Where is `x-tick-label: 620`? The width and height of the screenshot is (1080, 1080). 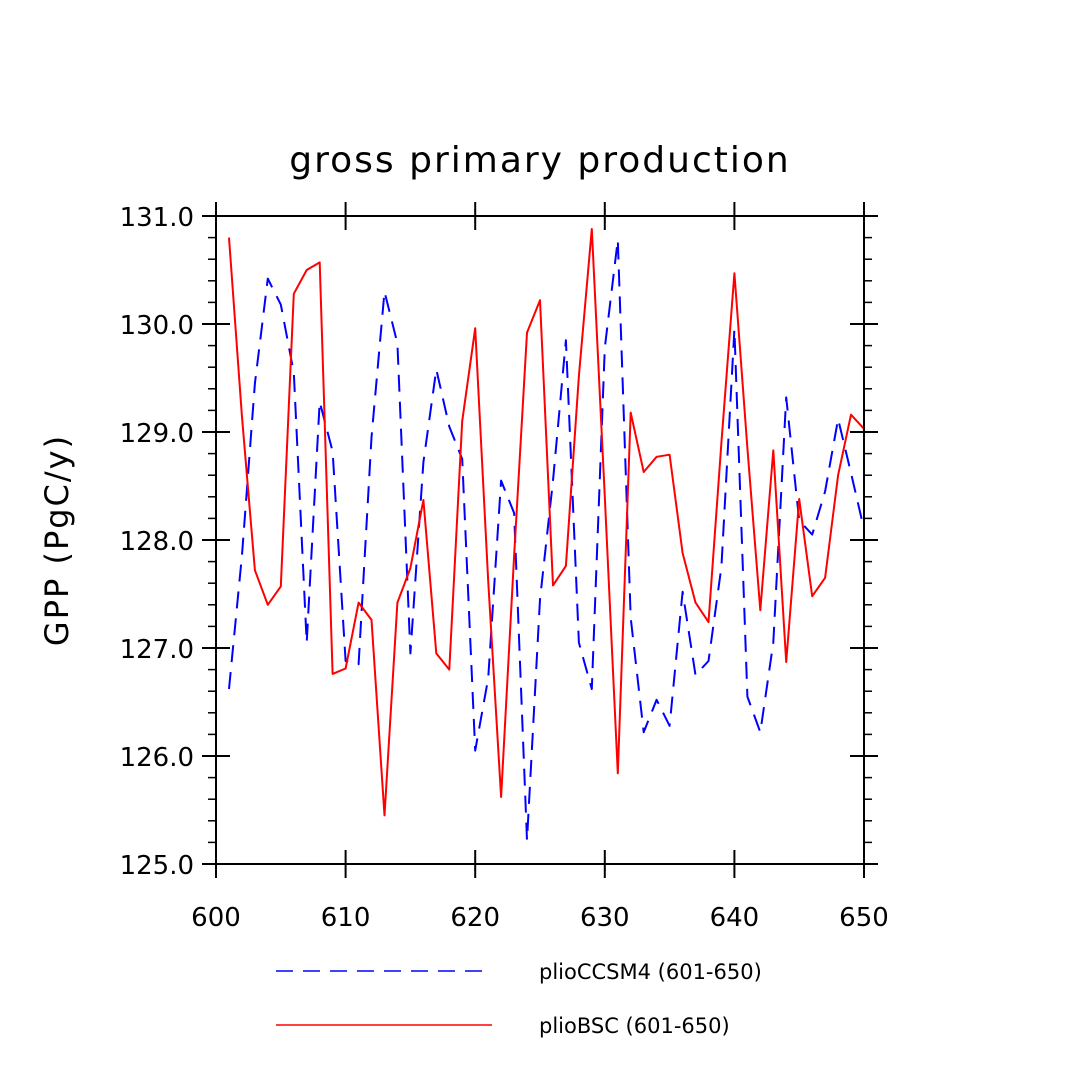 x-tick-label: 620 is located at coordinates (475, 918).